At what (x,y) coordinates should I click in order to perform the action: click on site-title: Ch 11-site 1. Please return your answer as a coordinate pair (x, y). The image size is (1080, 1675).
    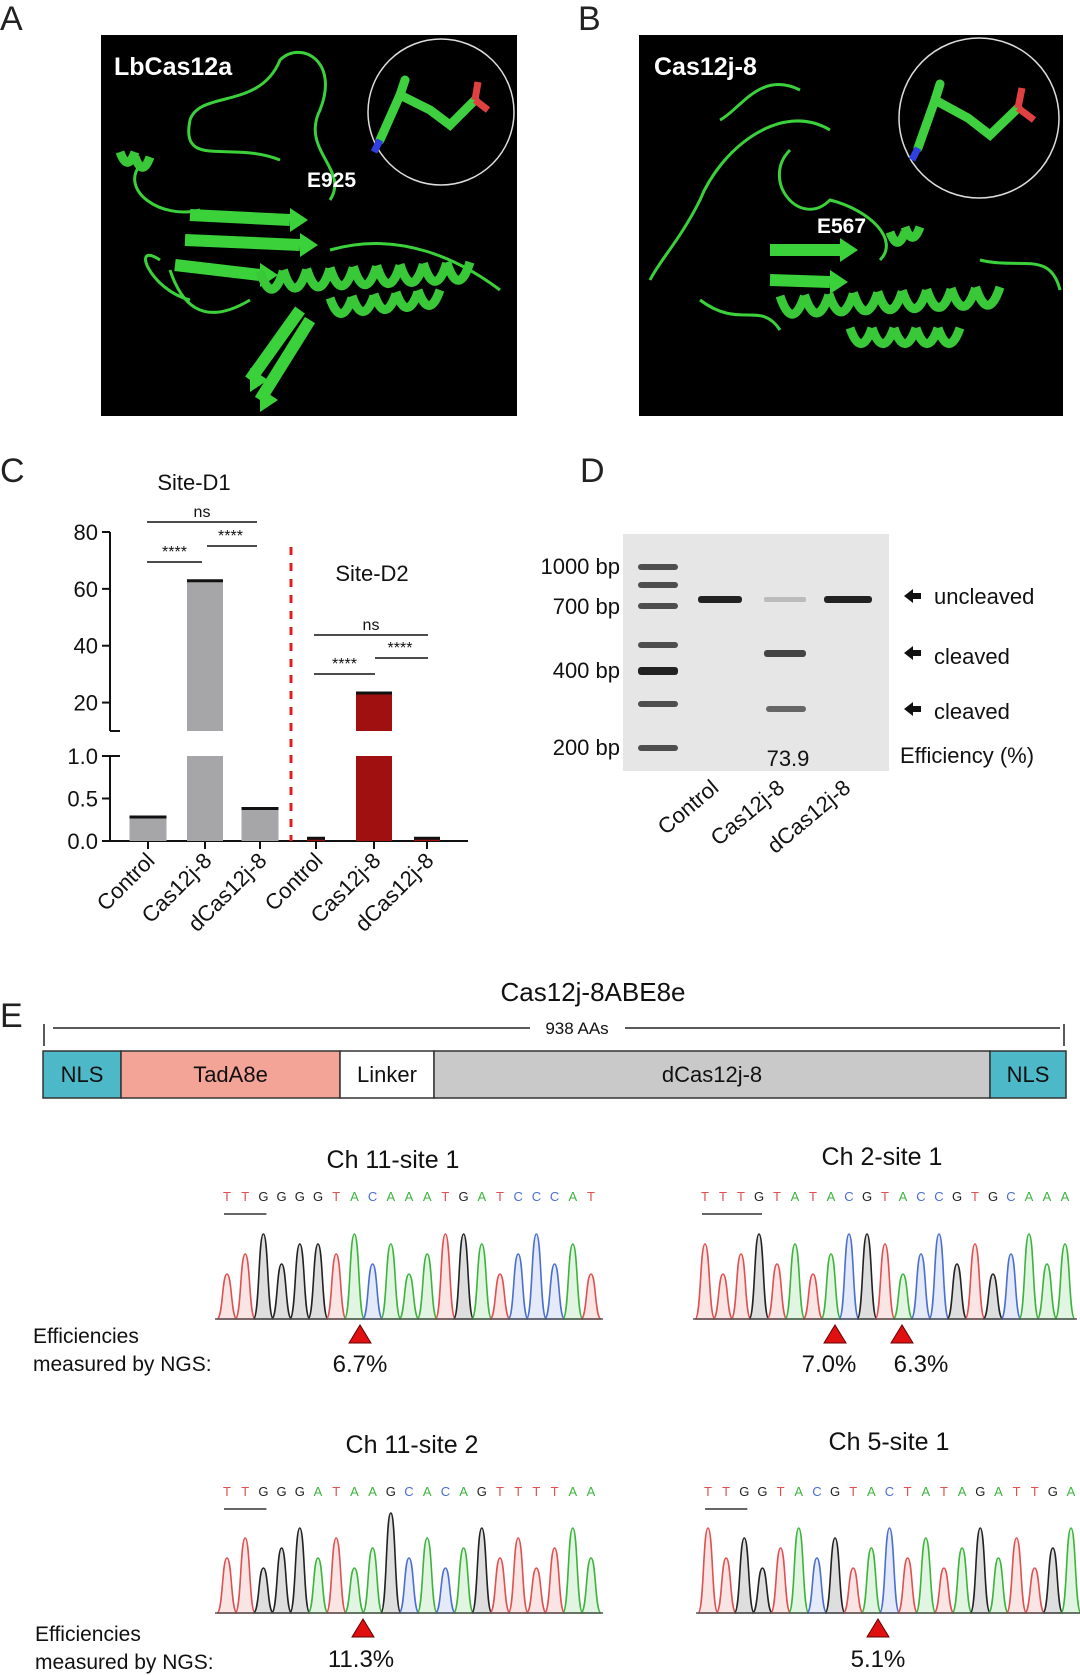
    Looking at the image, I should click on (393, 1160).